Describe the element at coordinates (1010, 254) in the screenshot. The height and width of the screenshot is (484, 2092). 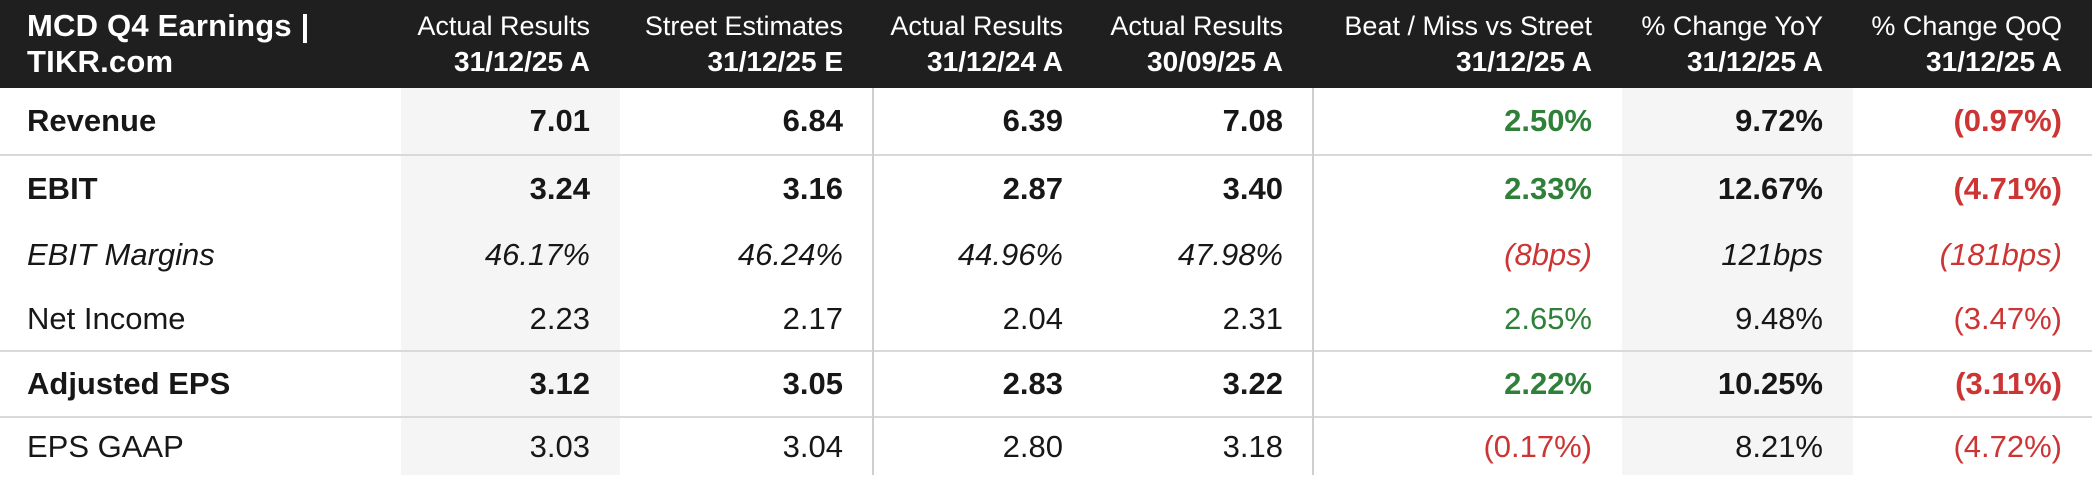
I see `cell-ebit-margins-col3: 44.96%` at that location.